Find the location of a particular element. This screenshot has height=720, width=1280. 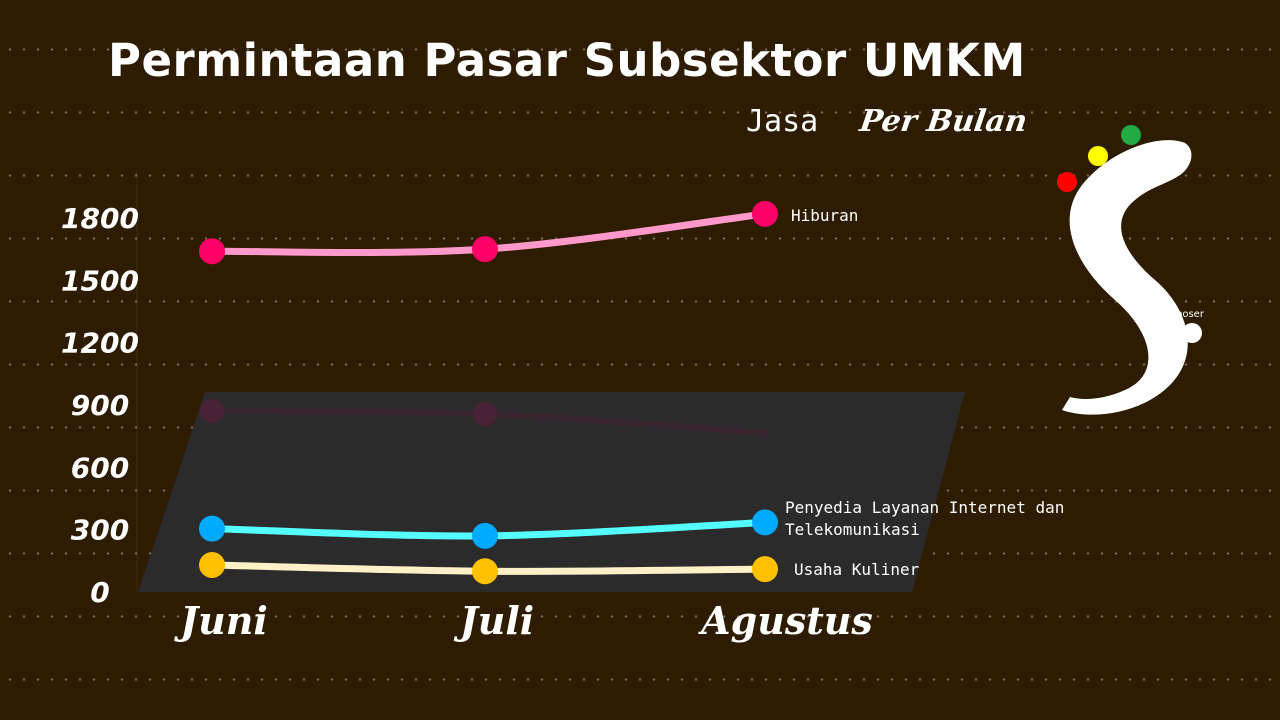

y-tick-label: 1800 is located at coordinates (100, 218).